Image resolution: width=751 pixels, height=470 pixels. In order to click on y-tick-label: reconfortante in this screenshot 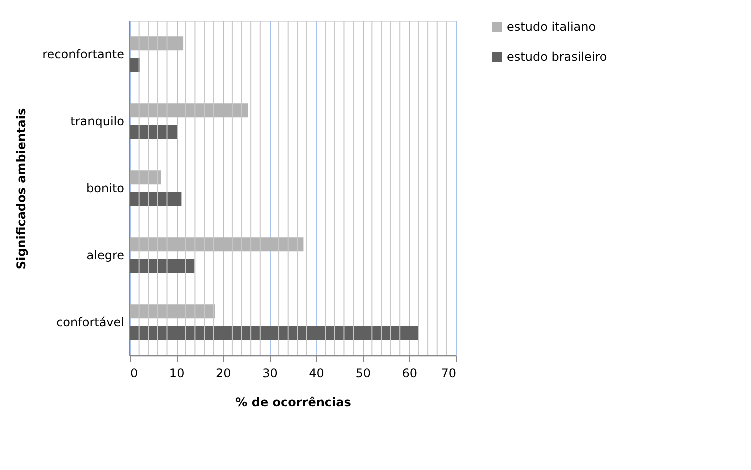, I will do `click(83, 55)`.